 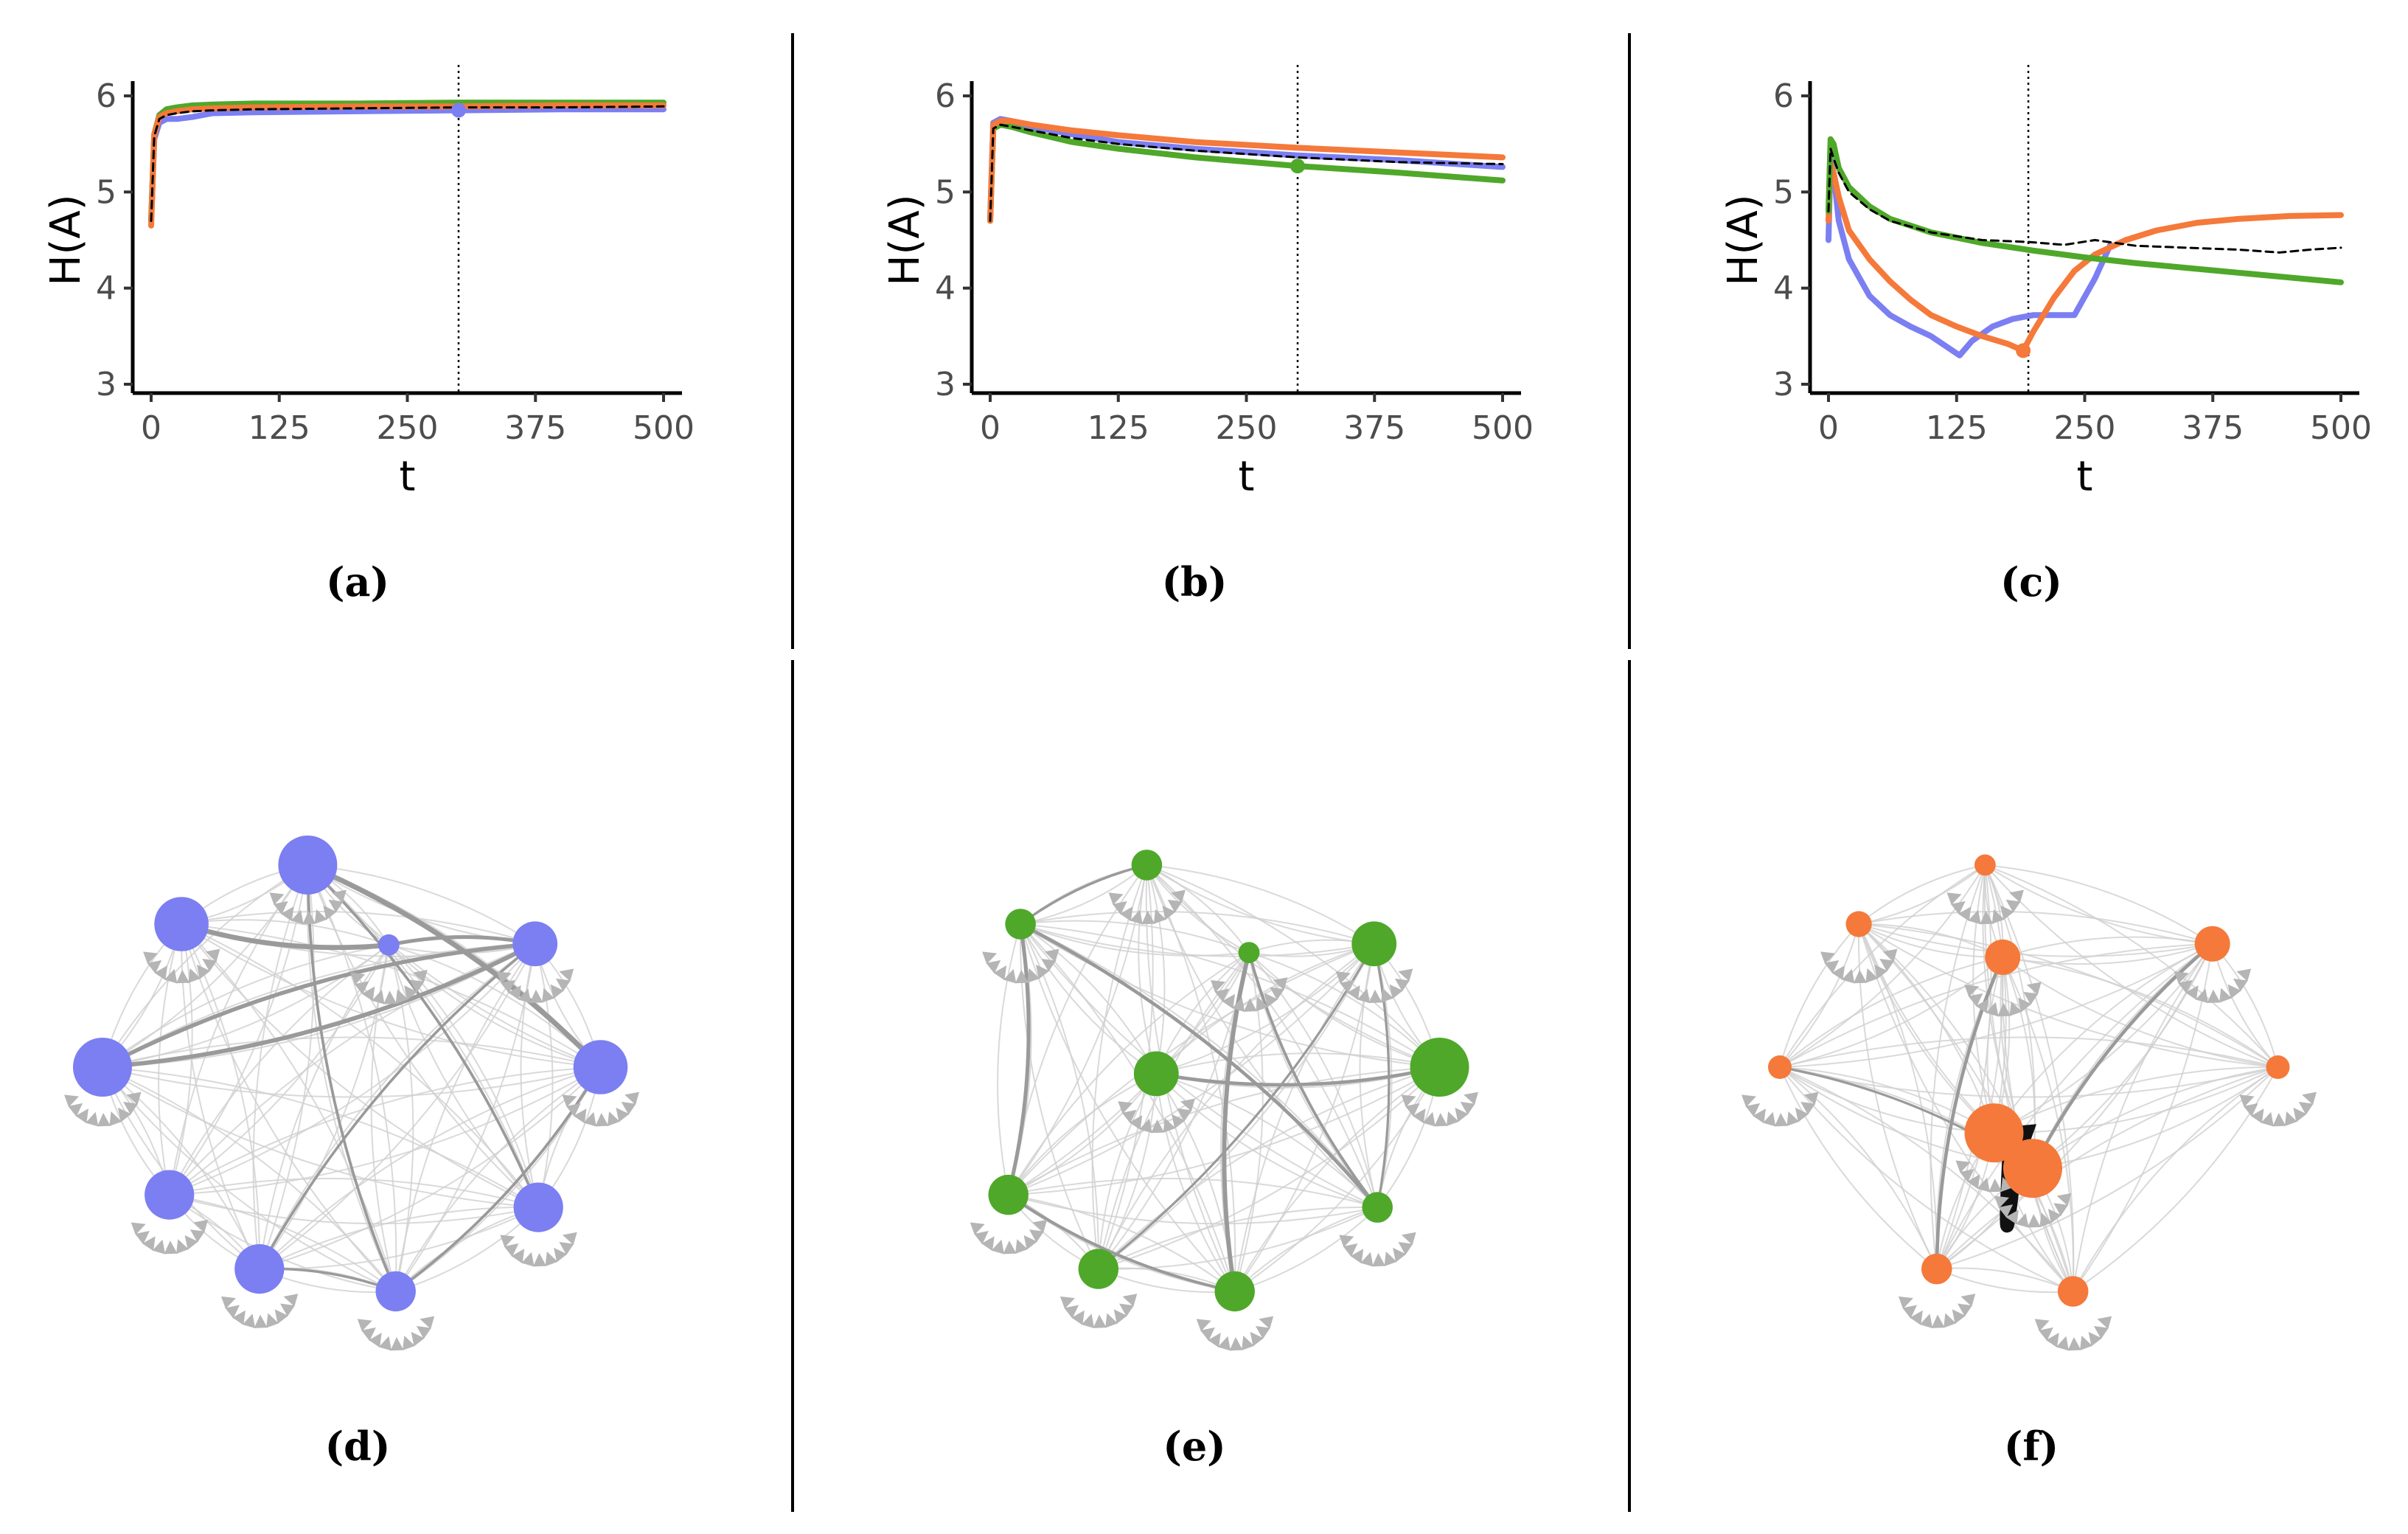 What do you see at coordinates (1195, 581) in the screenshot?
I see `panel-caption-b: (b)` at bounding box center [1195, 581].